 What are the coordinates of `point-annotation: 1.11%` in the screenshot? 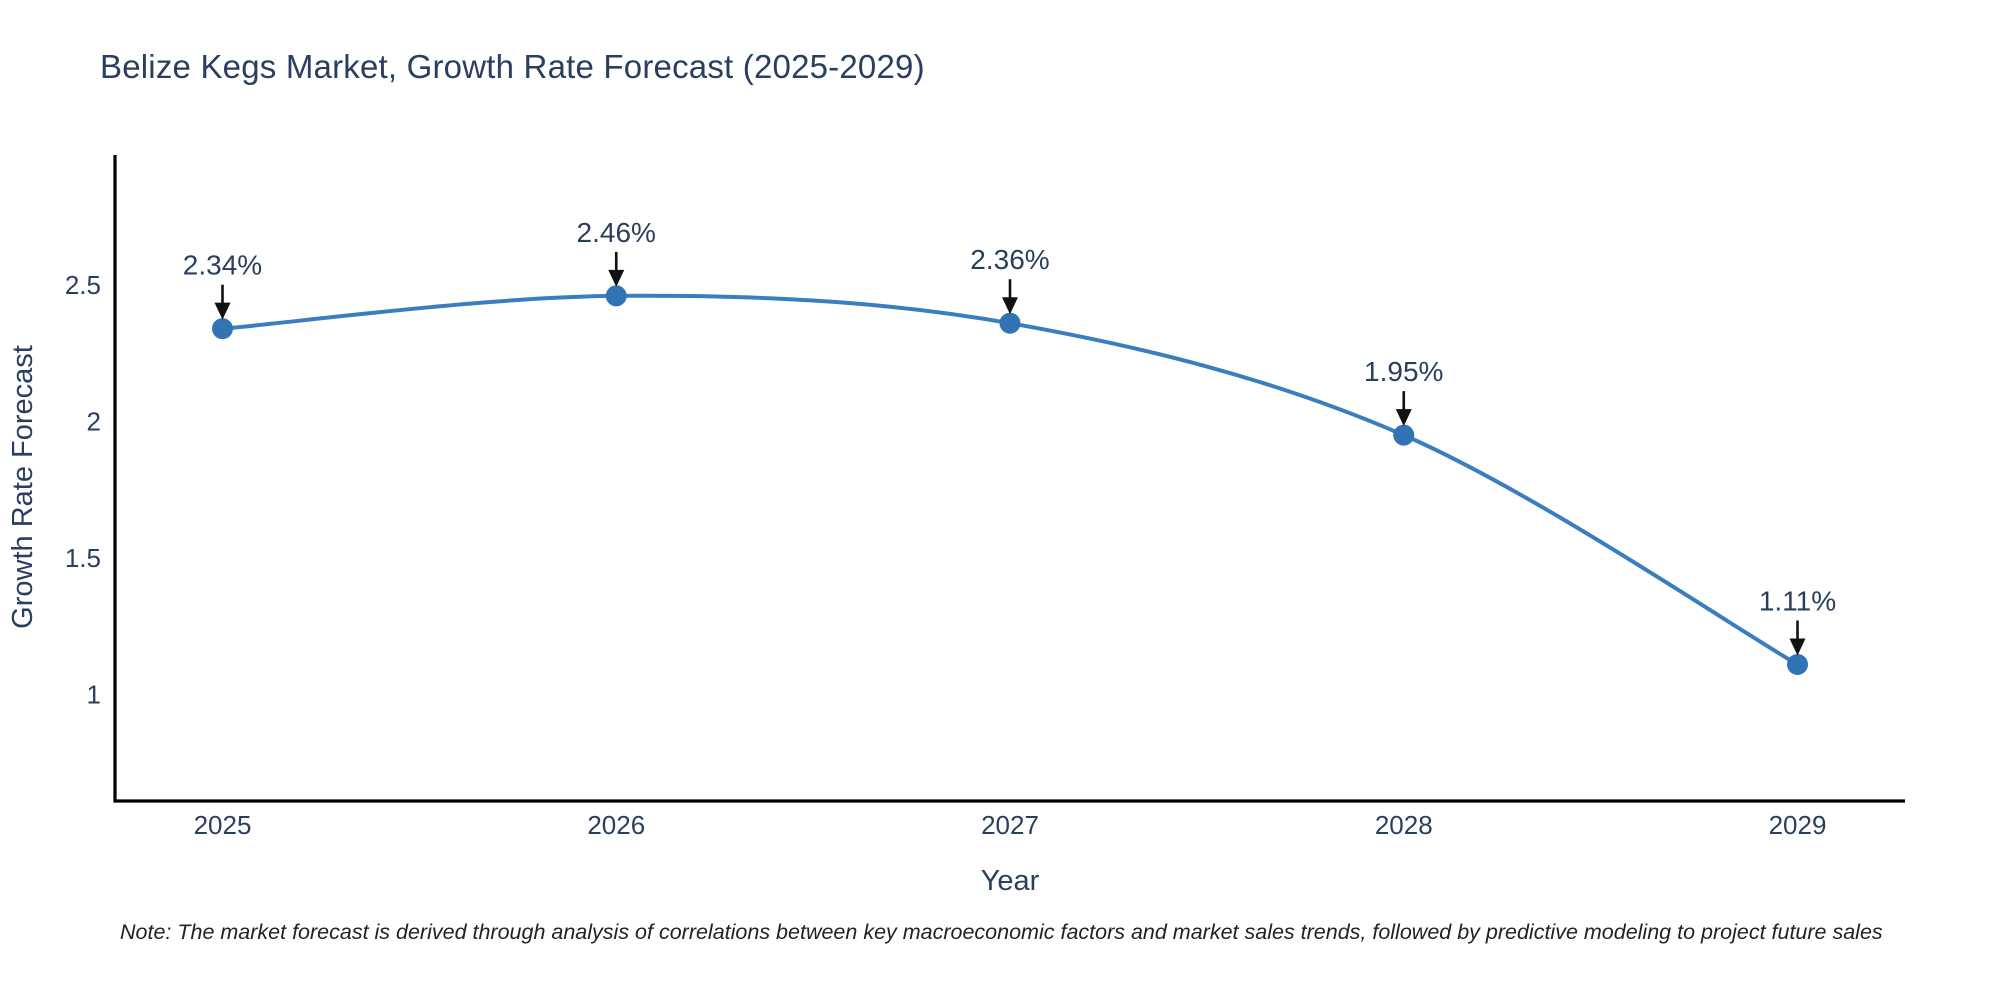 It's located at (1797, 620).